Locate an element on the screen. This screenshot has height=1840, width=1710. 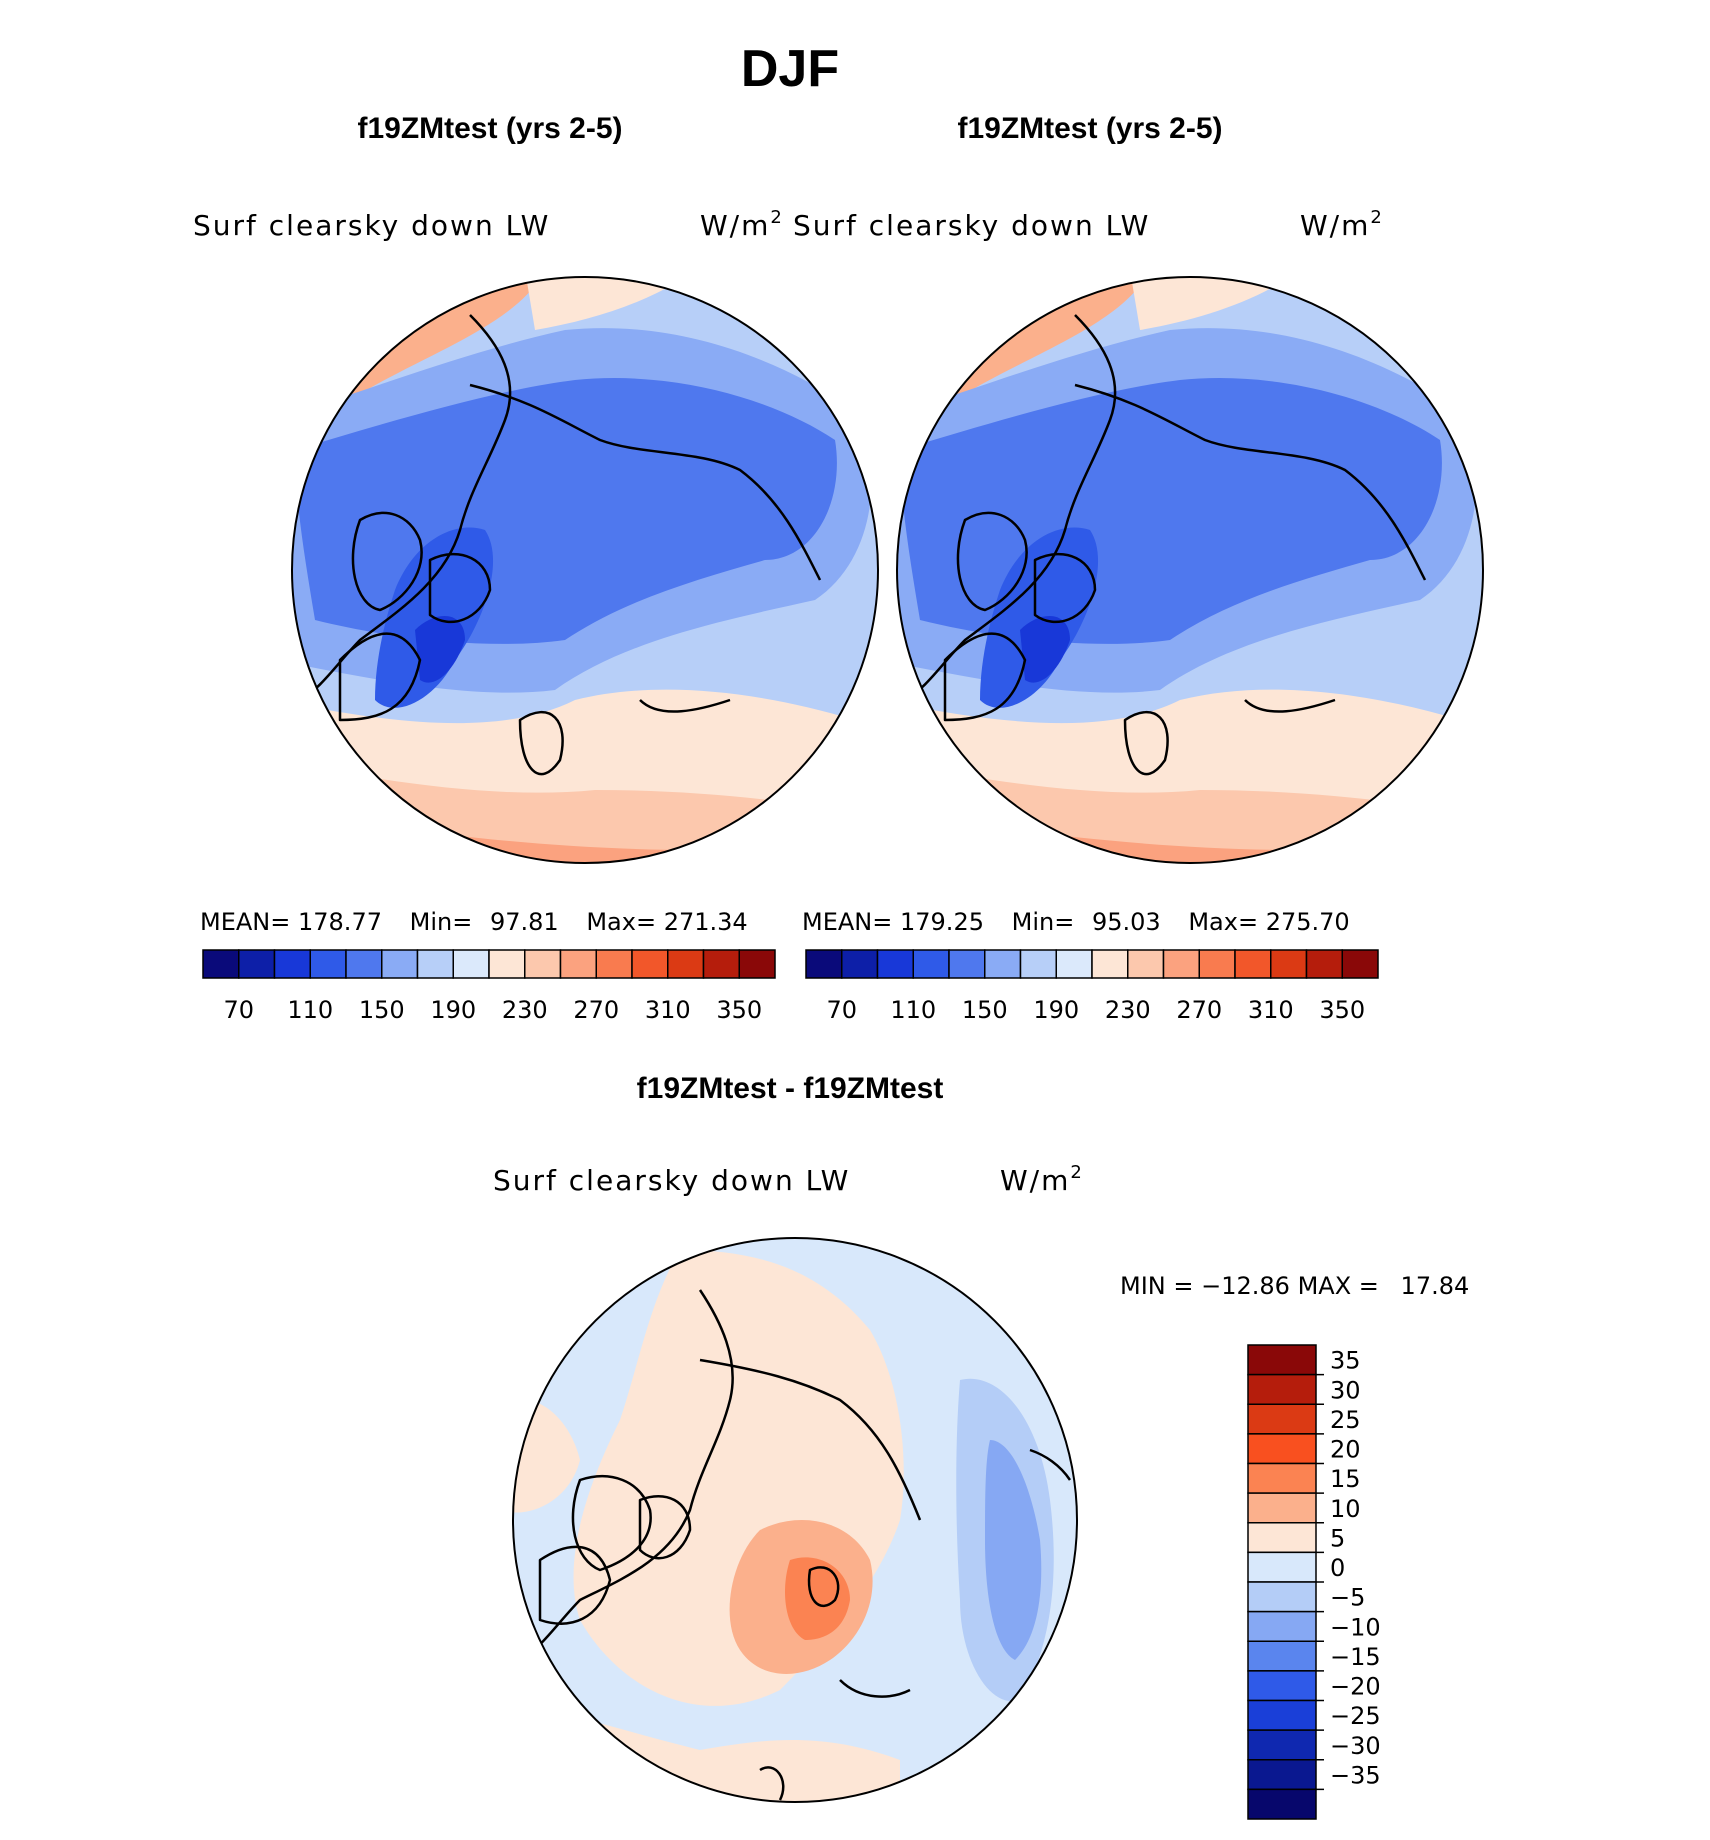
panel-left-variable: Surf clearsky down LW is located at coordinates (371, 225).